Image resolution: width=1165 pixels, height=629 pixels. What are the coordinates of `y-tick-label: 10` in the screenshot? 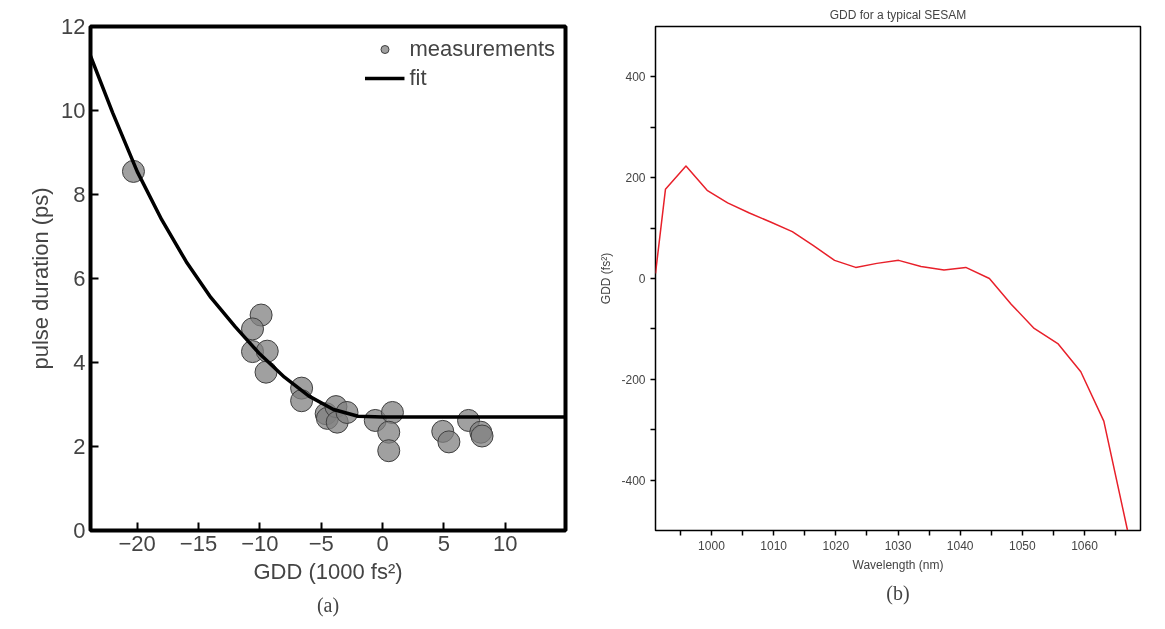 It's located at (73, 110).